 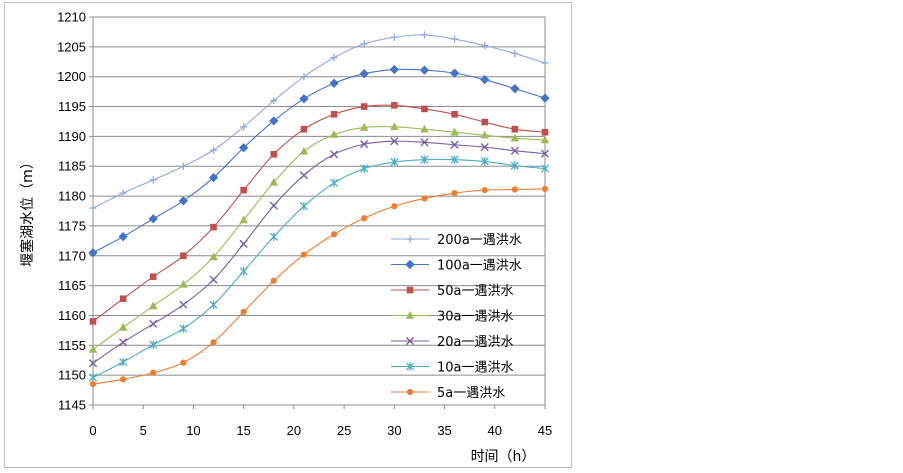 What do you see at coordinates (71, 17) in the screenshot?
I see `y-tick-label: 1210` at bounding box center [71, 17].